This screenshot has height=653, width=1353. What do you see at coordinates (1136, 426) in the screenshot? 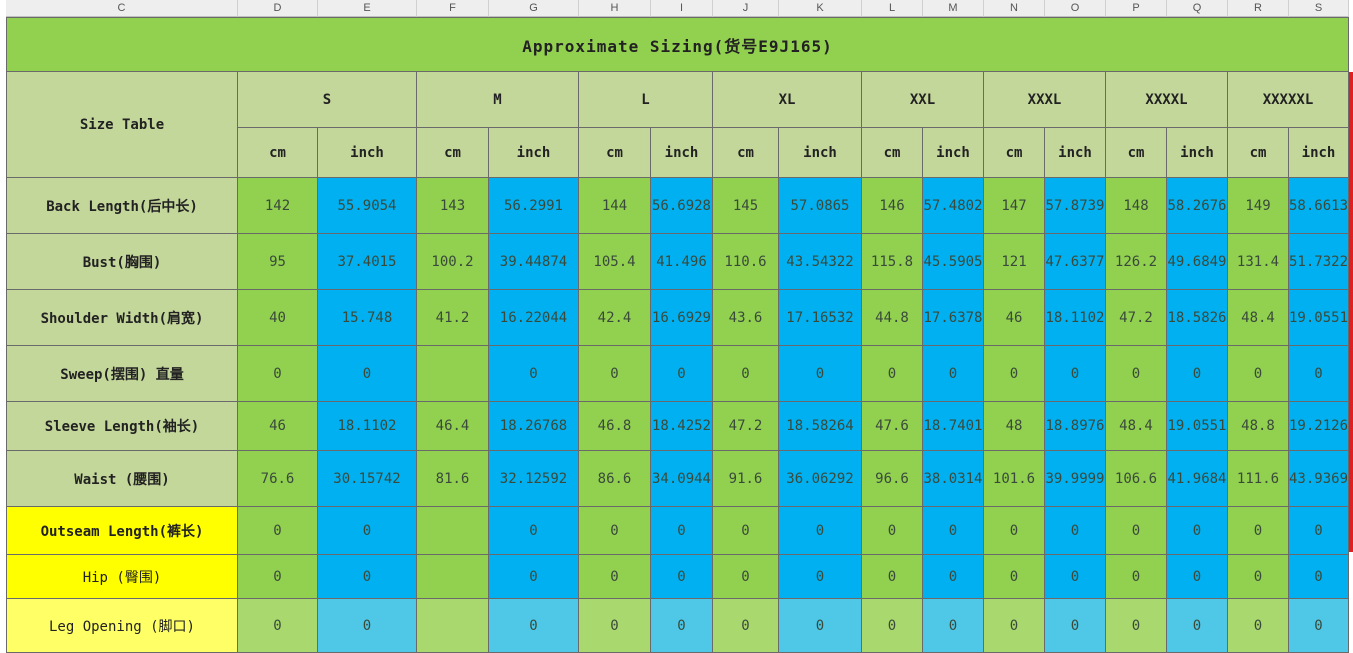
I see `cm-value-cell: 48.4` at bounding box center [1136, 426].